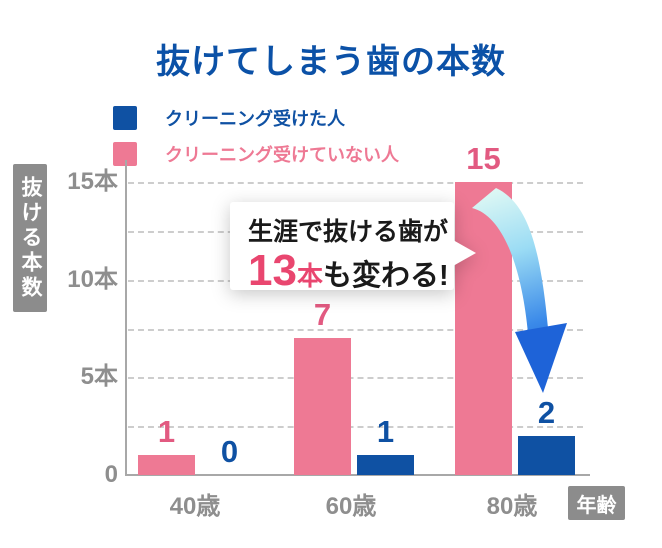 The width and height of the screenshot is (662, 548). I want to click on legend-item-cleaned: クリーニング受けた人, so click(256, 118).